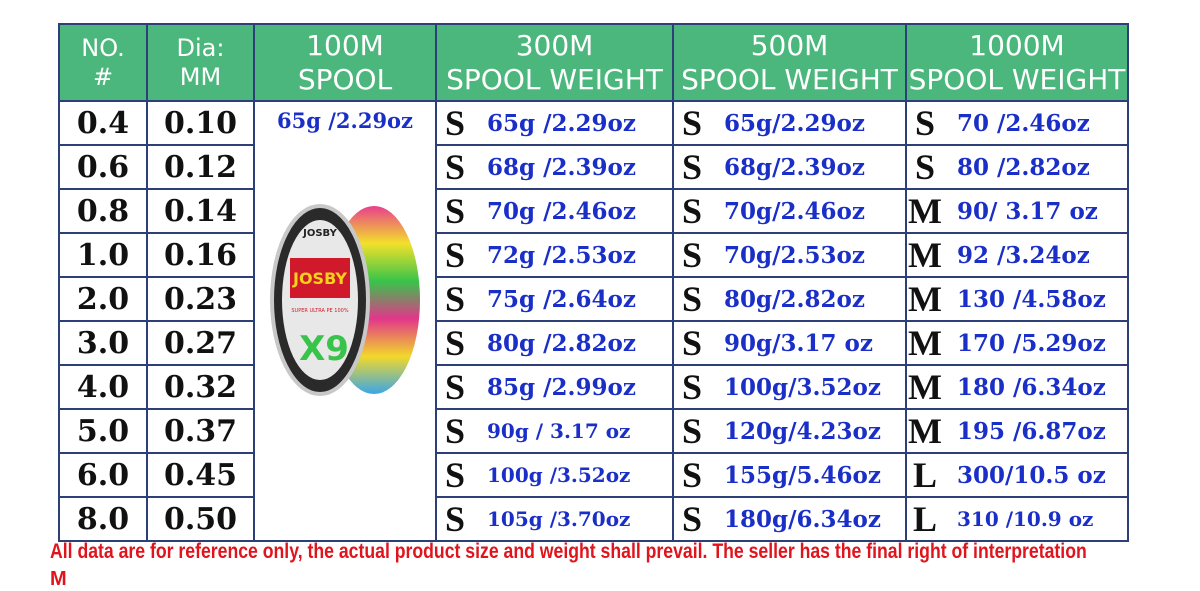  I want to click on spool-weight-value: 130 /4.58oz, so click(1031, 299).